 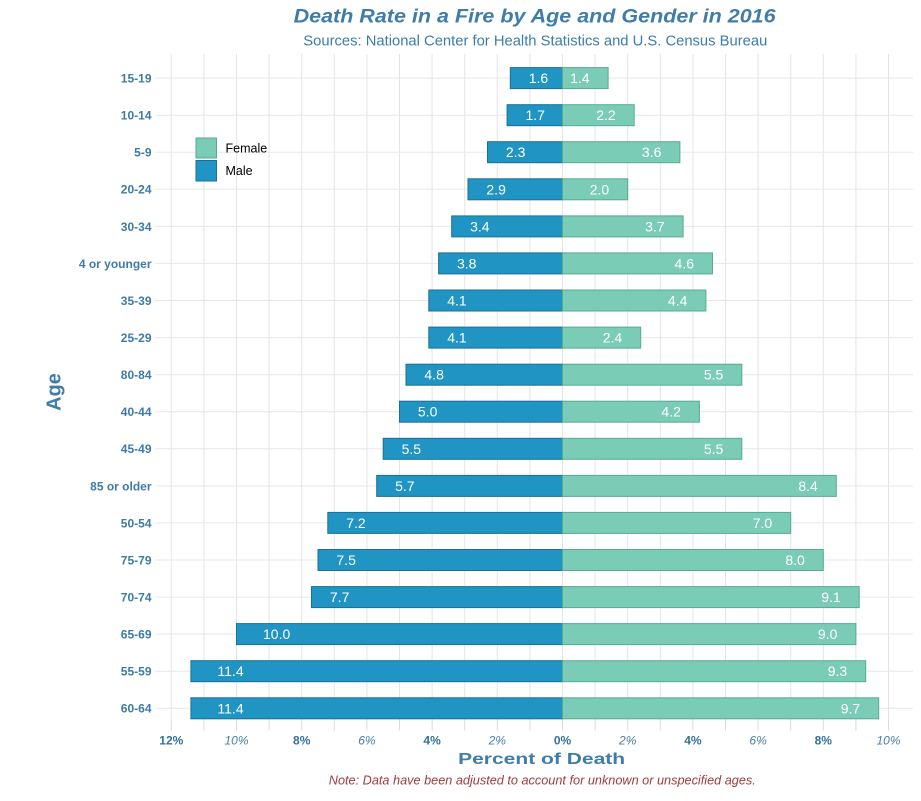 What do you see at coordinates (276, 634) in the screenshot?
I see `svg-text: 10.0` at bounding box center [276, 634].